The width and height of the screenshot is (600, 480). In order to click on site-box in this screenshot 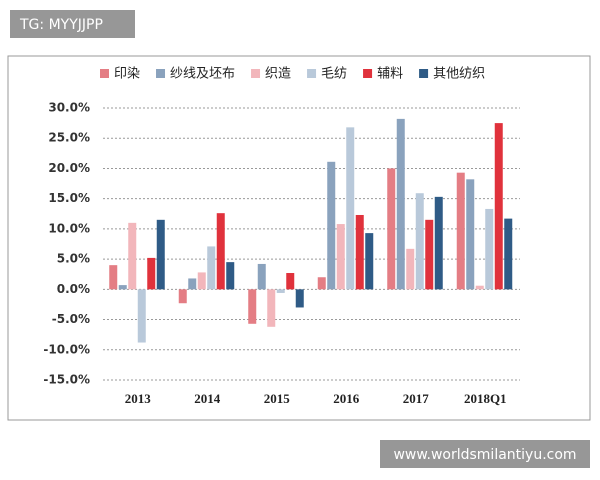, I will do `click(485, 454)`.